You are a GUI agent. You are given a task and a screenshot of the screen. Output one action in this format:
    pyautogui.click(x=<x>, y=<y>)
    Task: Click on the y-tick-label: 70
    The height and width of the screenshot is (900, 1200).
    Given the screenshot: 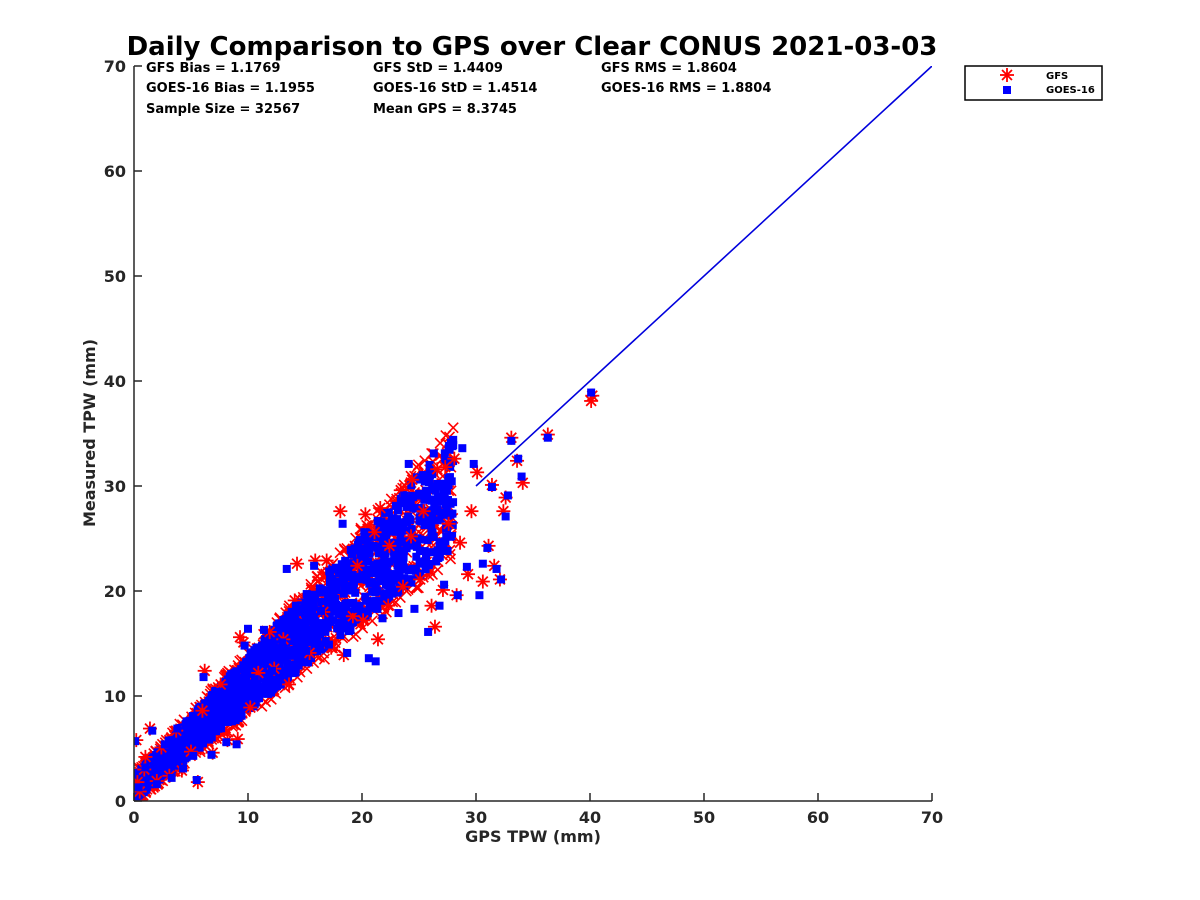 What is the action you would take?
    pyautogui.click(x=115, y=66)
    